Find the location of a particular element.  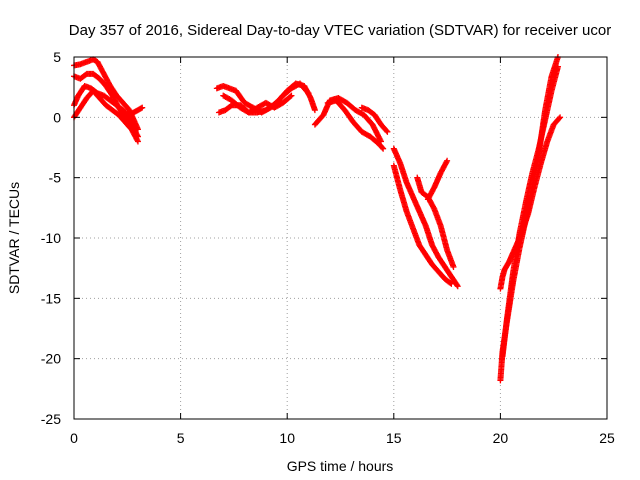

series-arc-4b is located at coordinates (422, 224).